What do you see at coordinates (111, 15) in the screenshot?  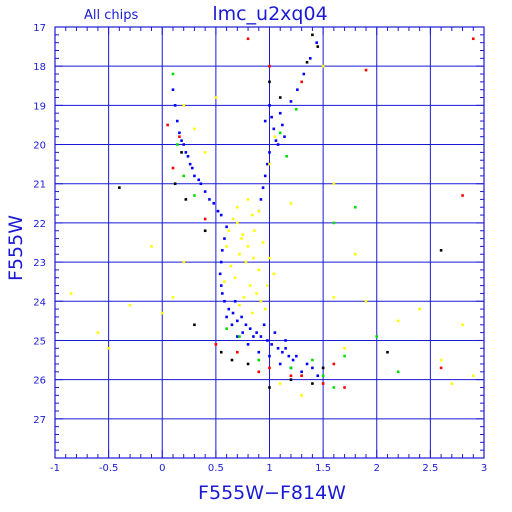 I see `chart-subtitle: All chips` at bounding box center [111, 15].